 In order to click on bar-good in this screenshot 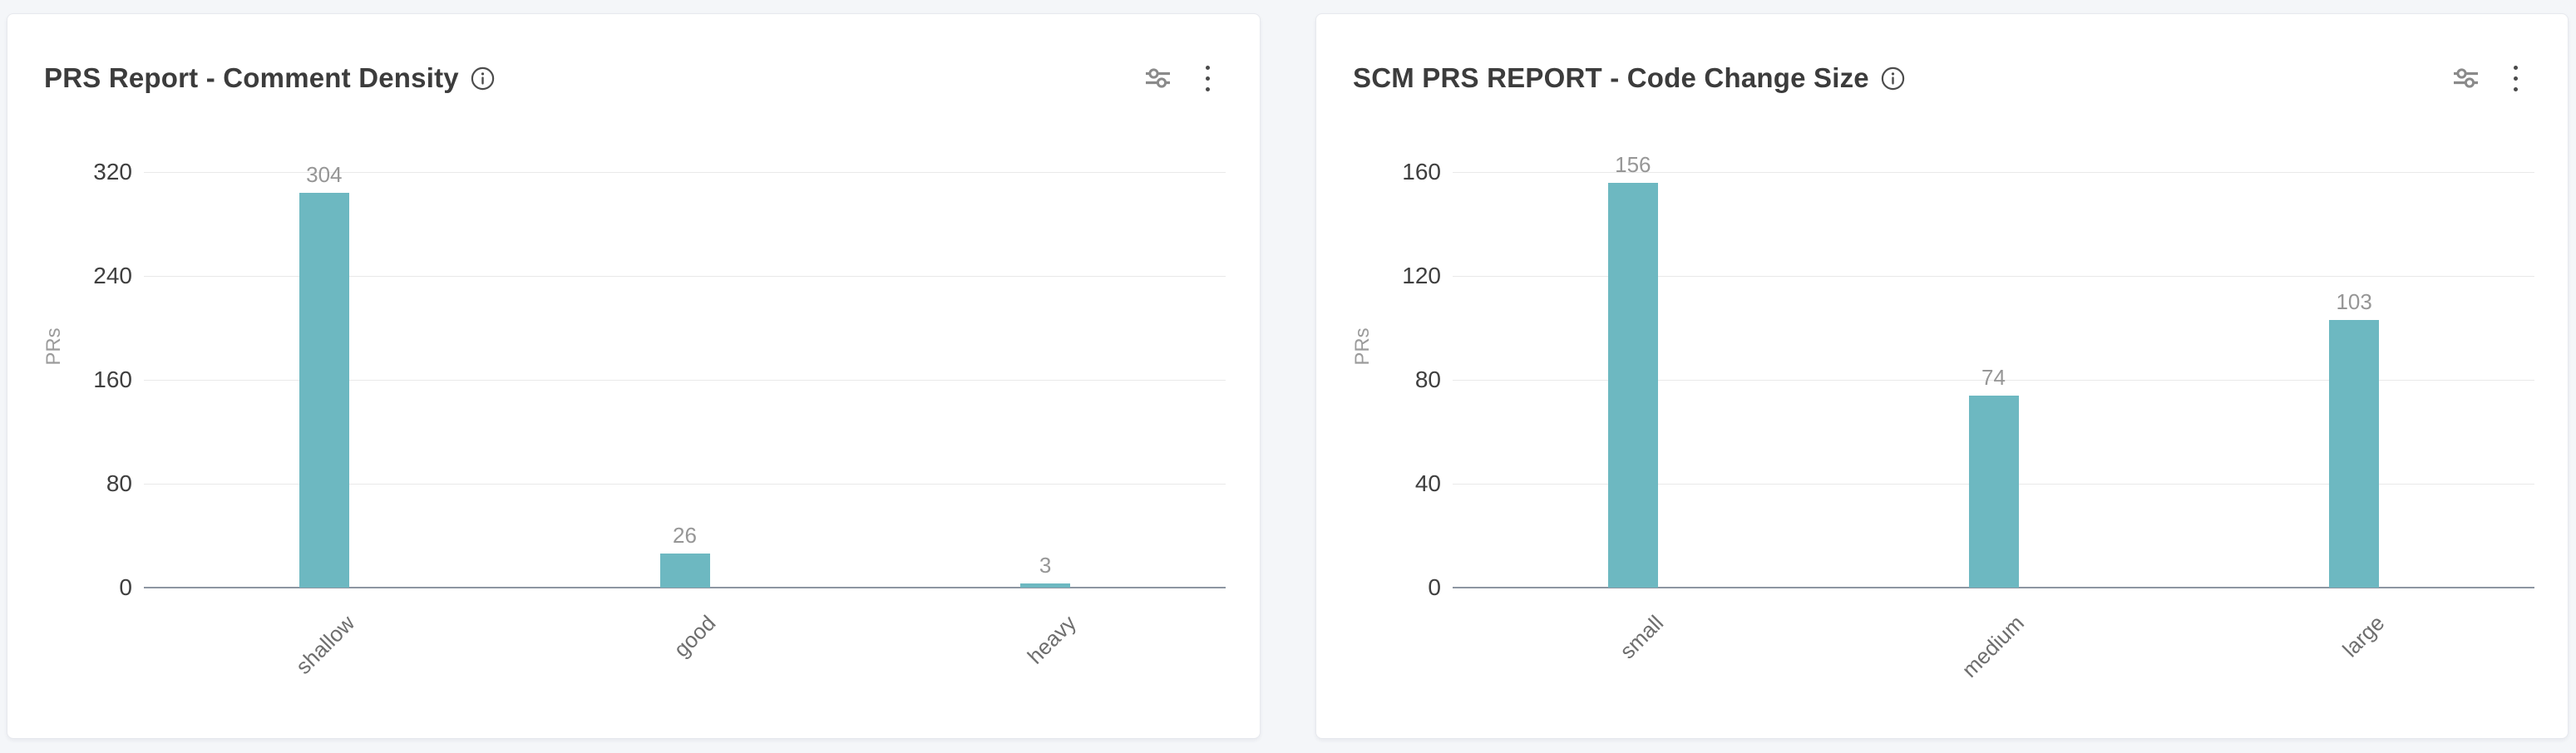, I will do `click(684, 571)`.